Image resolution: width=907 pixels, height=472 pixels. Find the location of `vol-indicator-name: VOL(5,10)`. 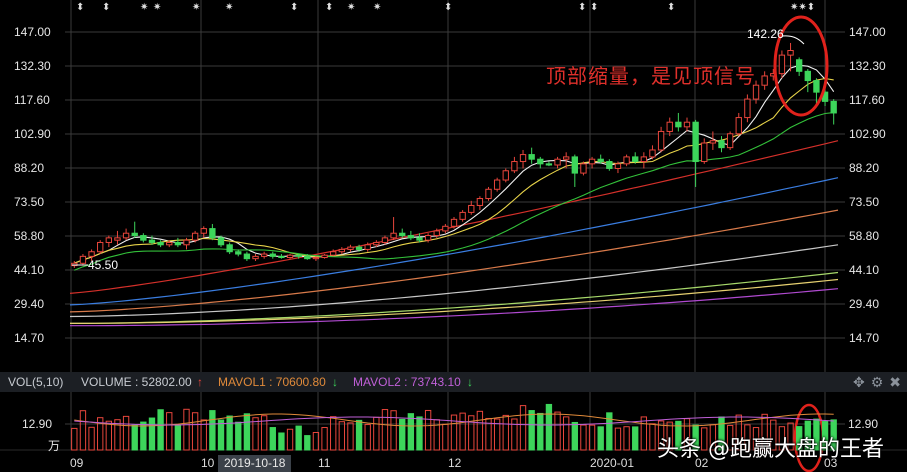

vol-indicator-name: VOL(5,10) is located at coordinates (36, 382).